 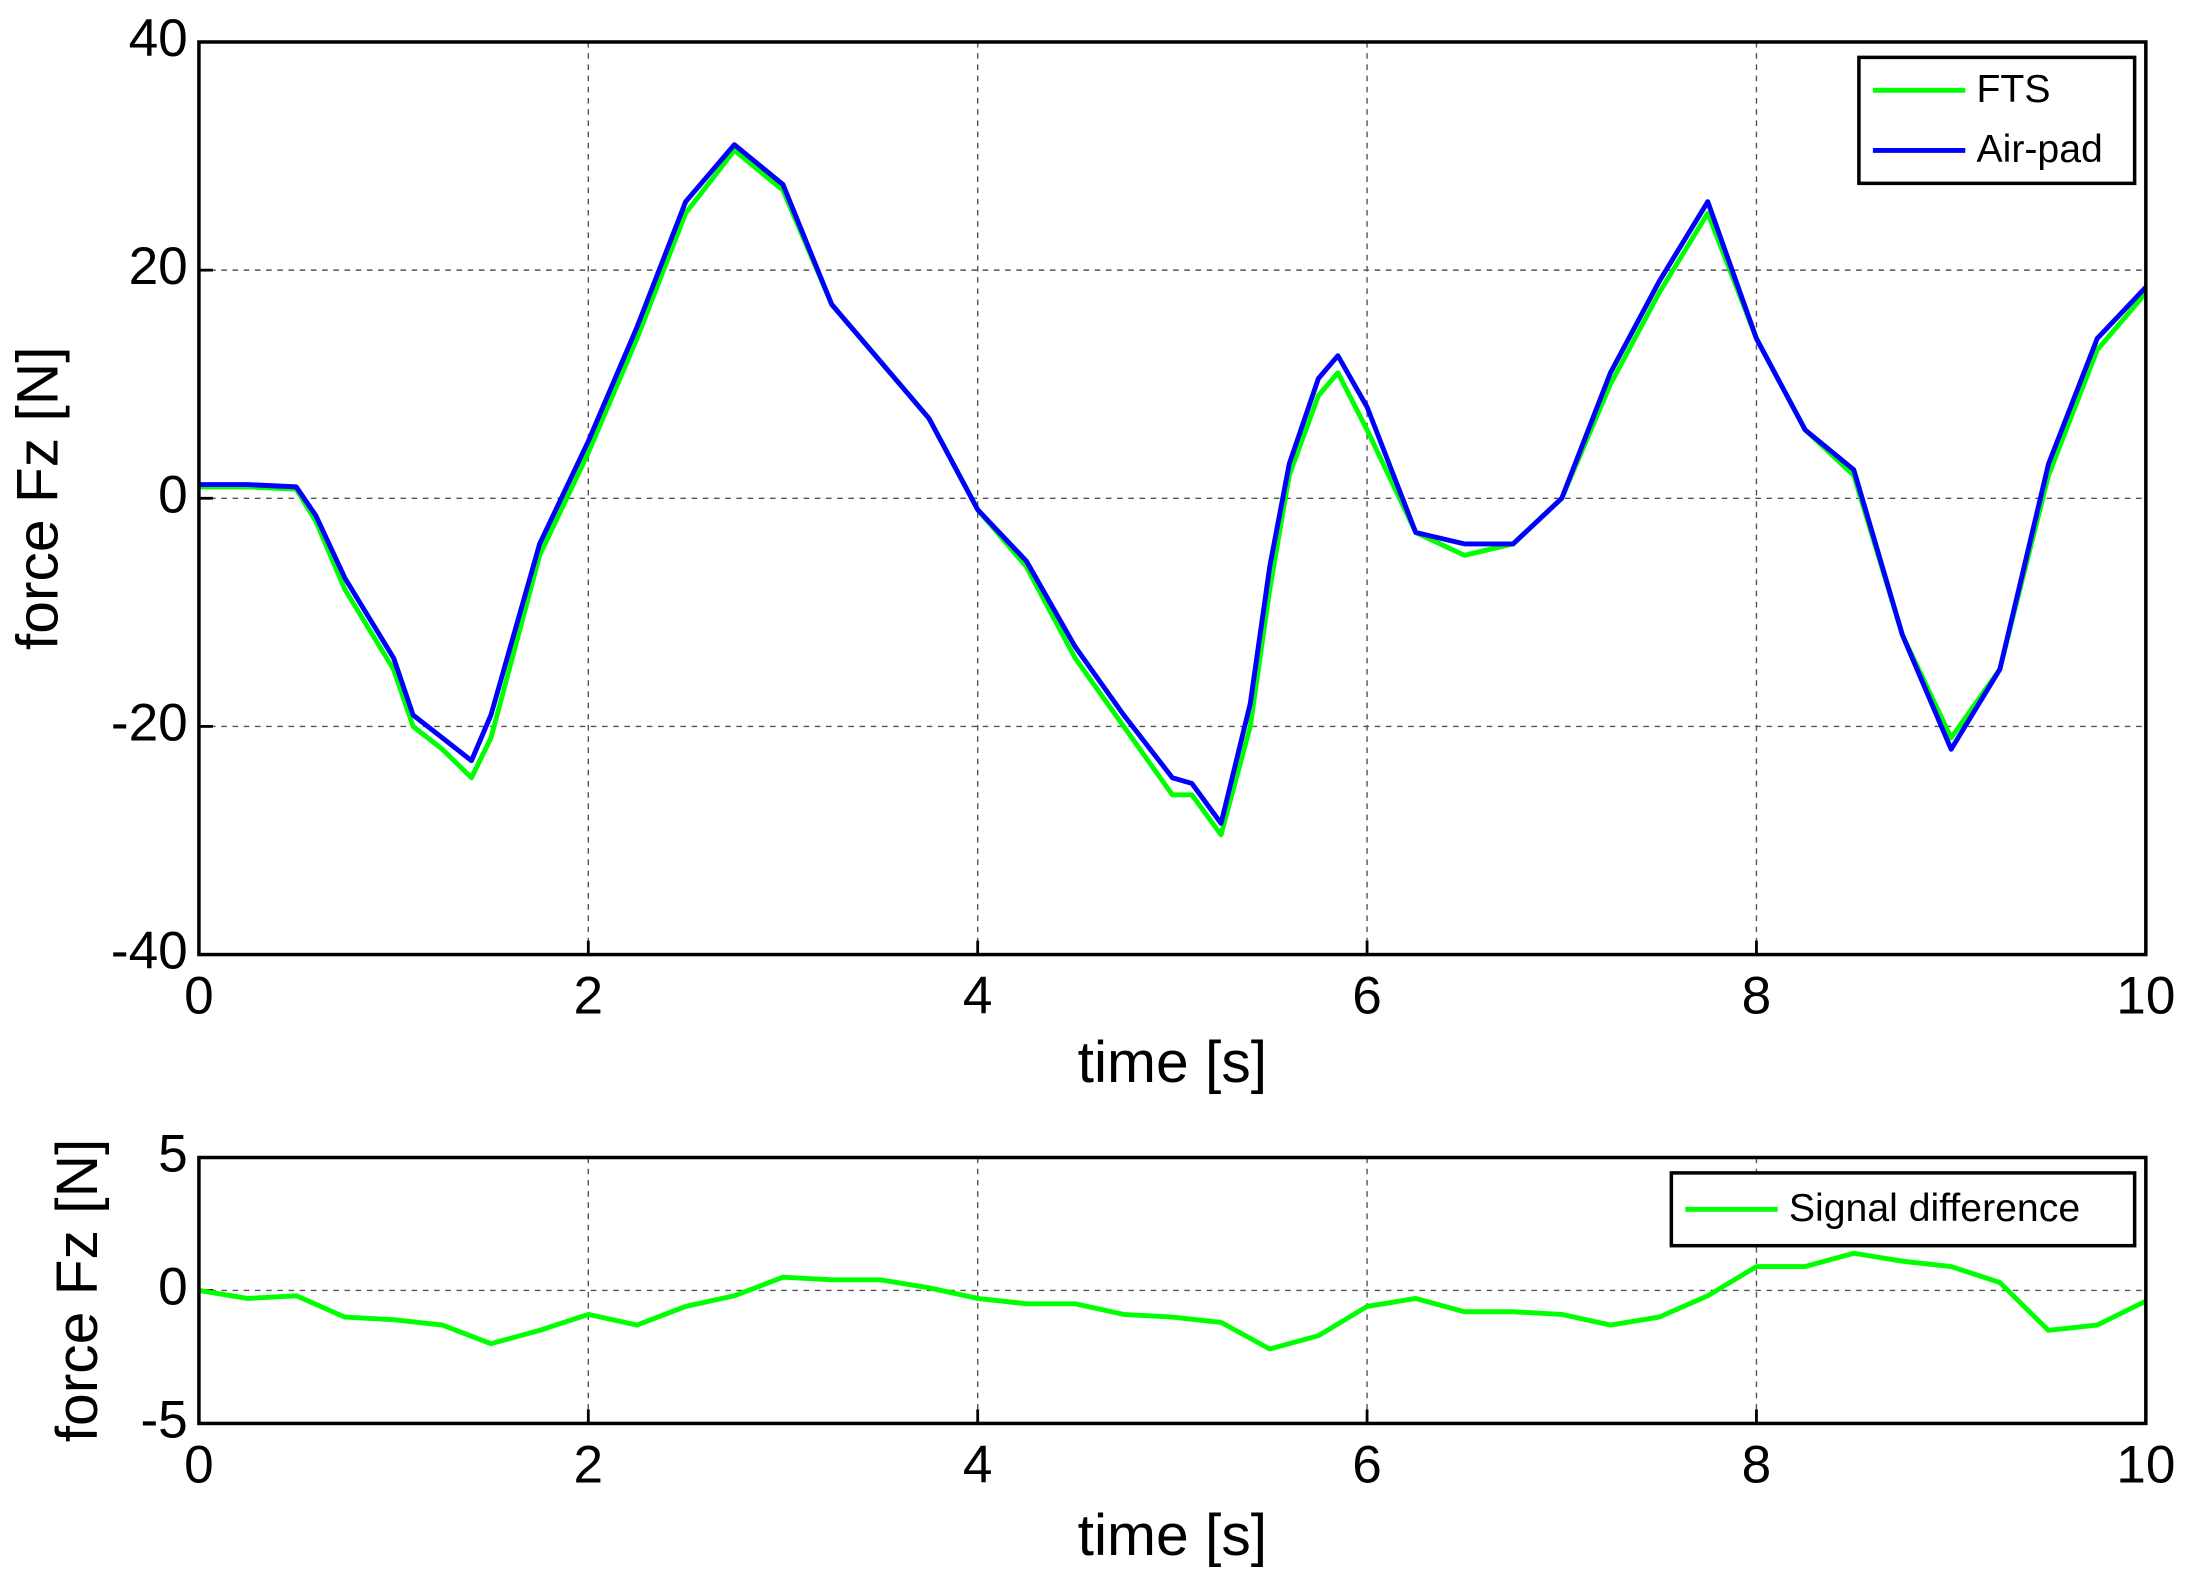 What do you see at coordinates (149, 951) in the screenshot?
I see `y-tick-label: -40` at bounding box center [149, 951].